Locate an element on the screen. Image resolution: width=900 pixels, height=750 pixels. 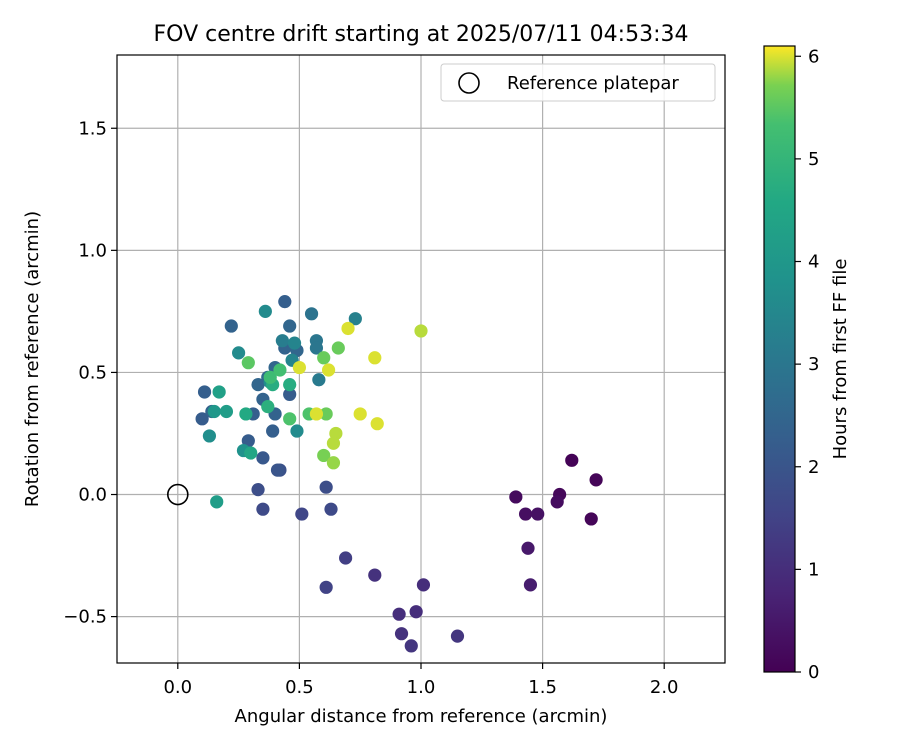
legend-label: Reference platepar is located at coordinates (593, 83).